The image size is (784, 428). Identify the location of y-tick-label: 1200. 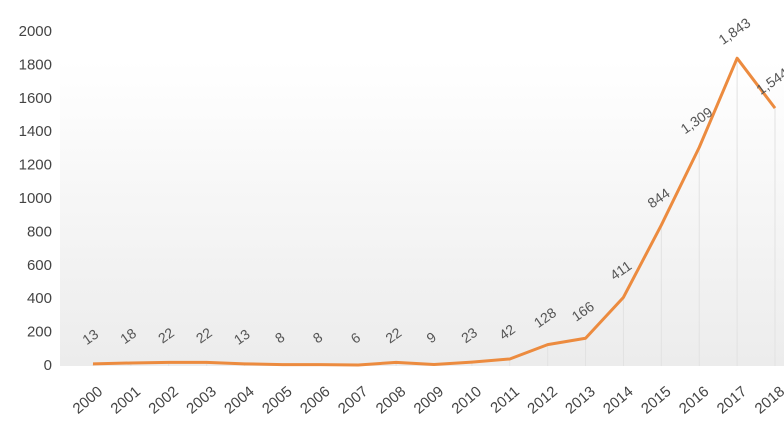
(35, 165).